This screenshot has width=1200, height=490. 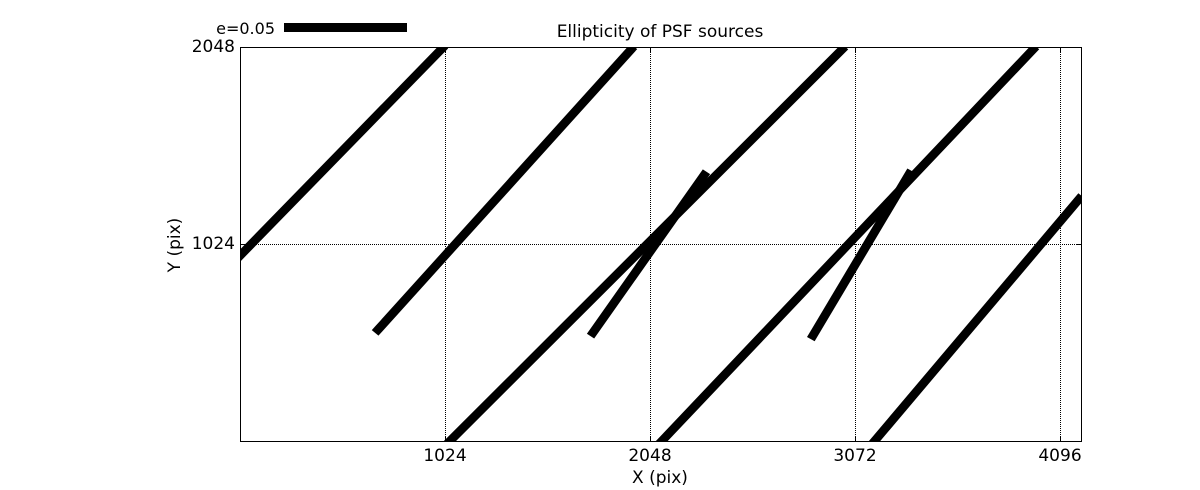 What do you see at coordinates (660, 478) in the screenshot?
I see `x-axis-label: X (pix)` at bounding box center [660, 478].